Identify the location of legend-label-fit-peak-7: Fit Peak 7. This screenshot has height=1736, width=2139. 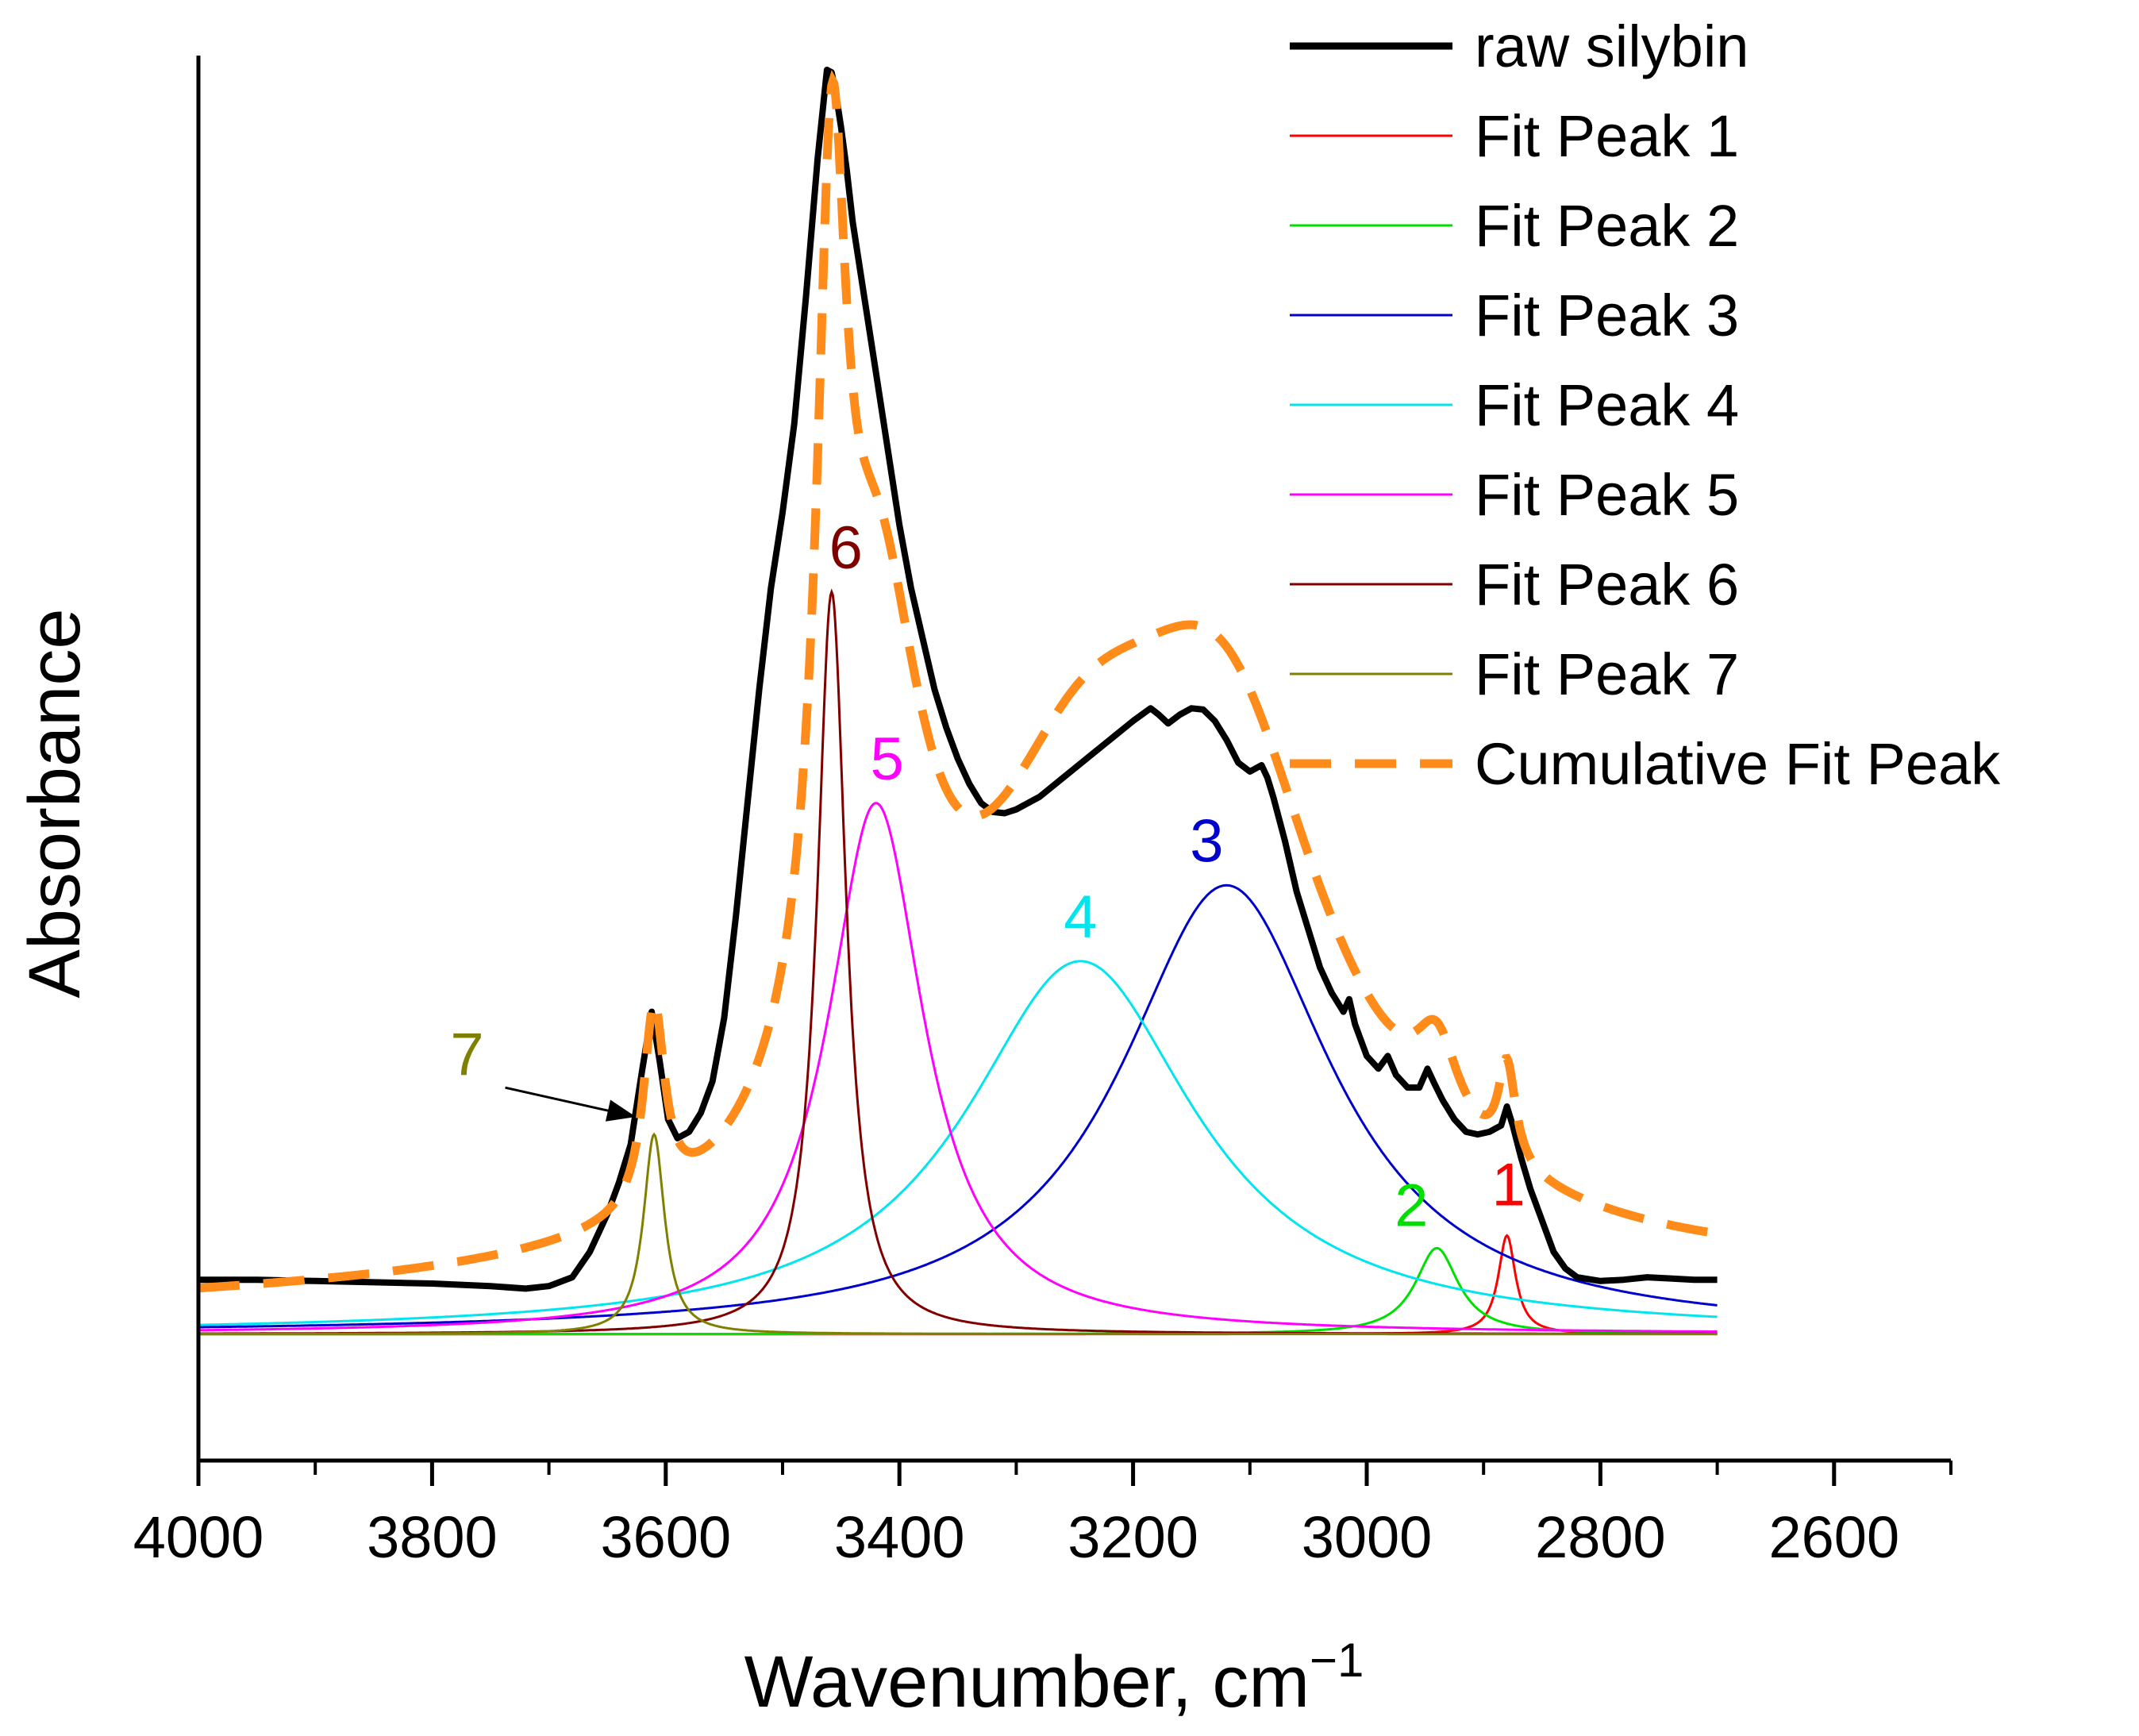
(1607, 674).